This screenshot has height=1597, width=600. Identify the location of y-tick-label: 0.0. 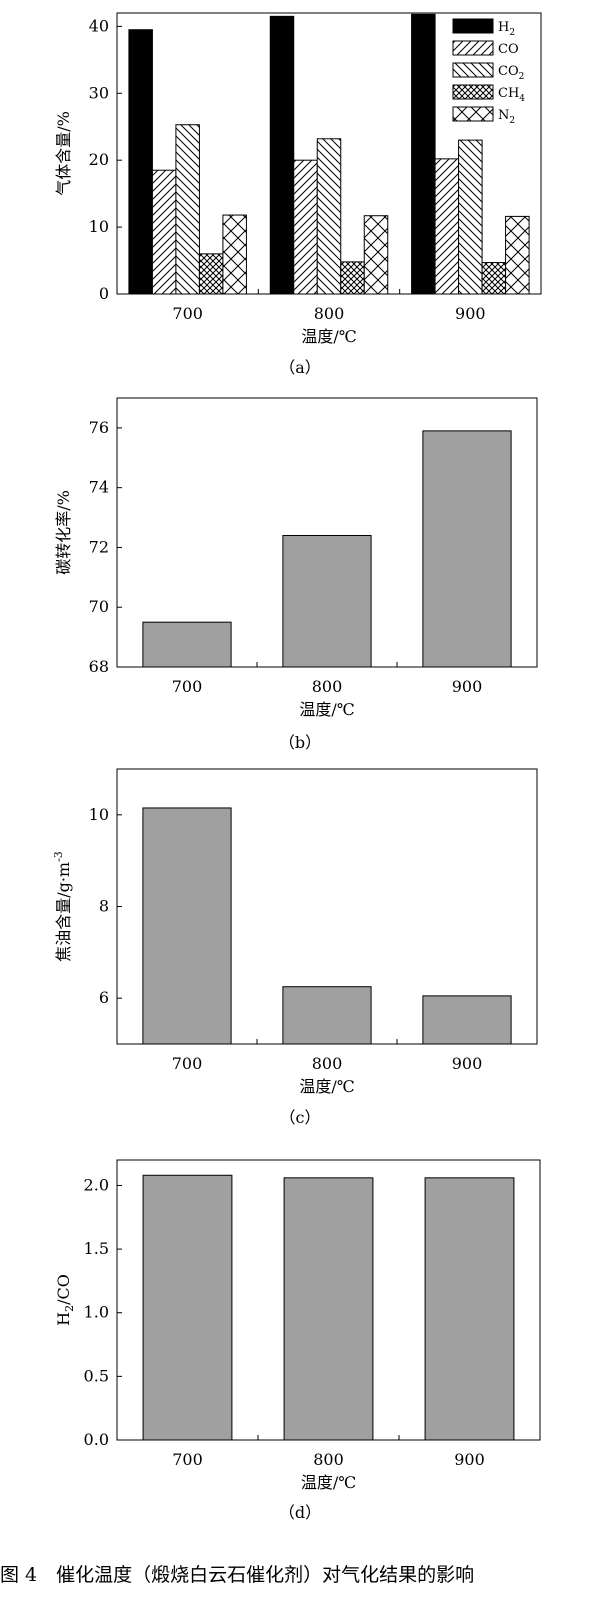
(96, 1439).